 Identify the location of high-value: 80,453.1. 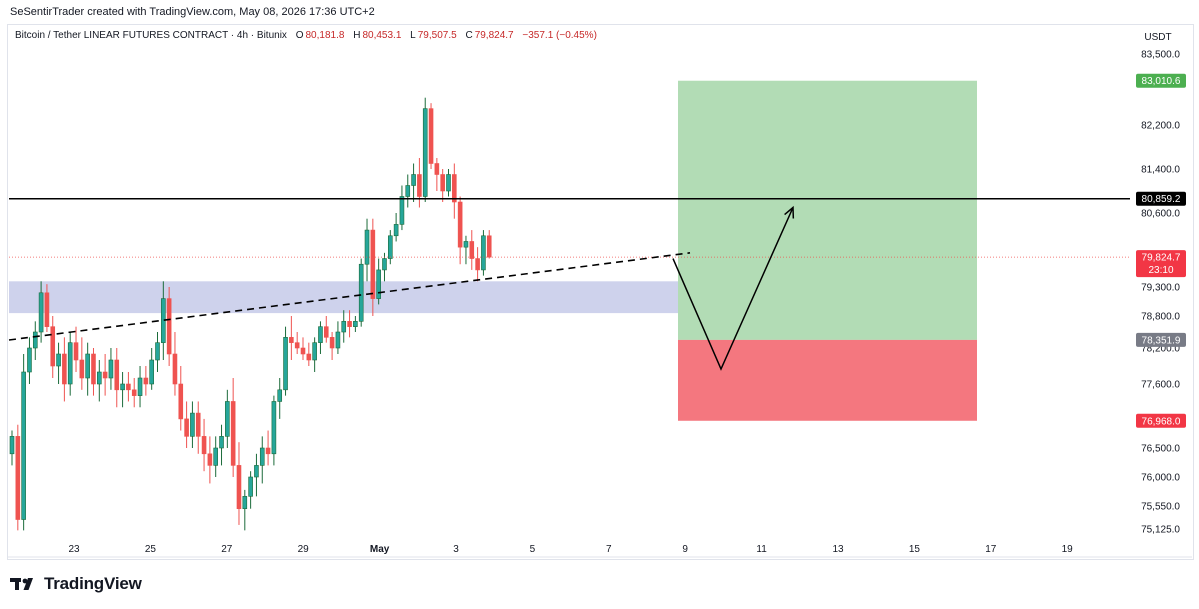
(382, 35).